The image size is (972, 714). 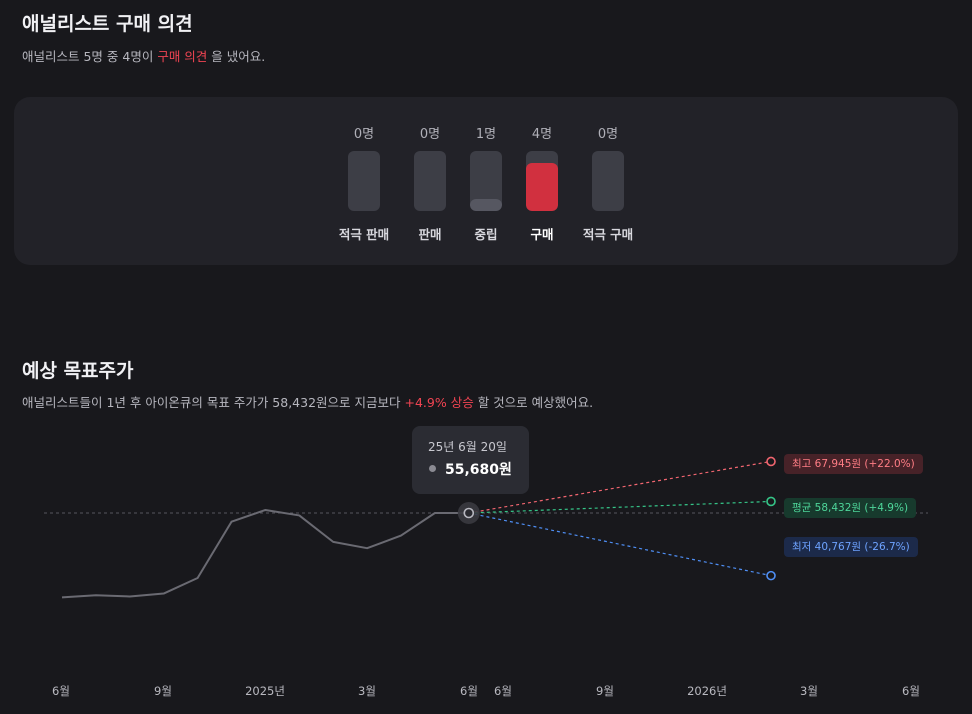 I want to click on analyst-opinion-subtitle: 애널리스트 5명 중 4명이 구매 의견 을 냈어요., so click(x=143, y=55).